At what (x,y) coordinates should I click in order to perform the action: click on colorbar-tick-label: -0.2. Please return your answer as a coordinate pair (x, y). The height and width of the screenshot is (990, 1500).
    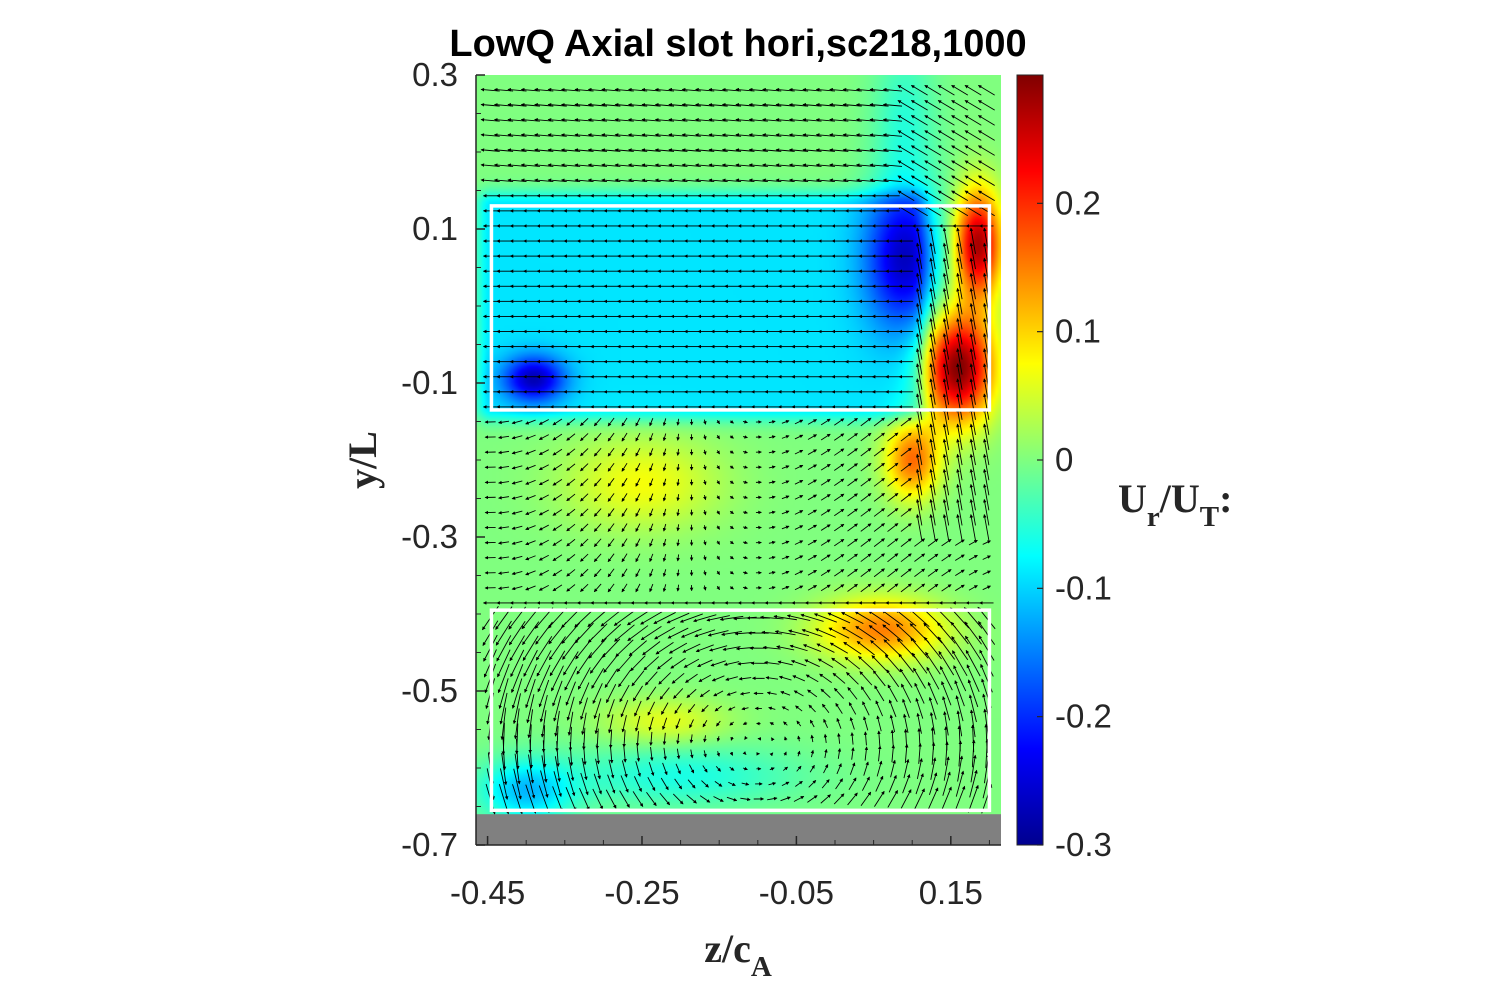
    Looking at the image, I should click on (1083, 716).